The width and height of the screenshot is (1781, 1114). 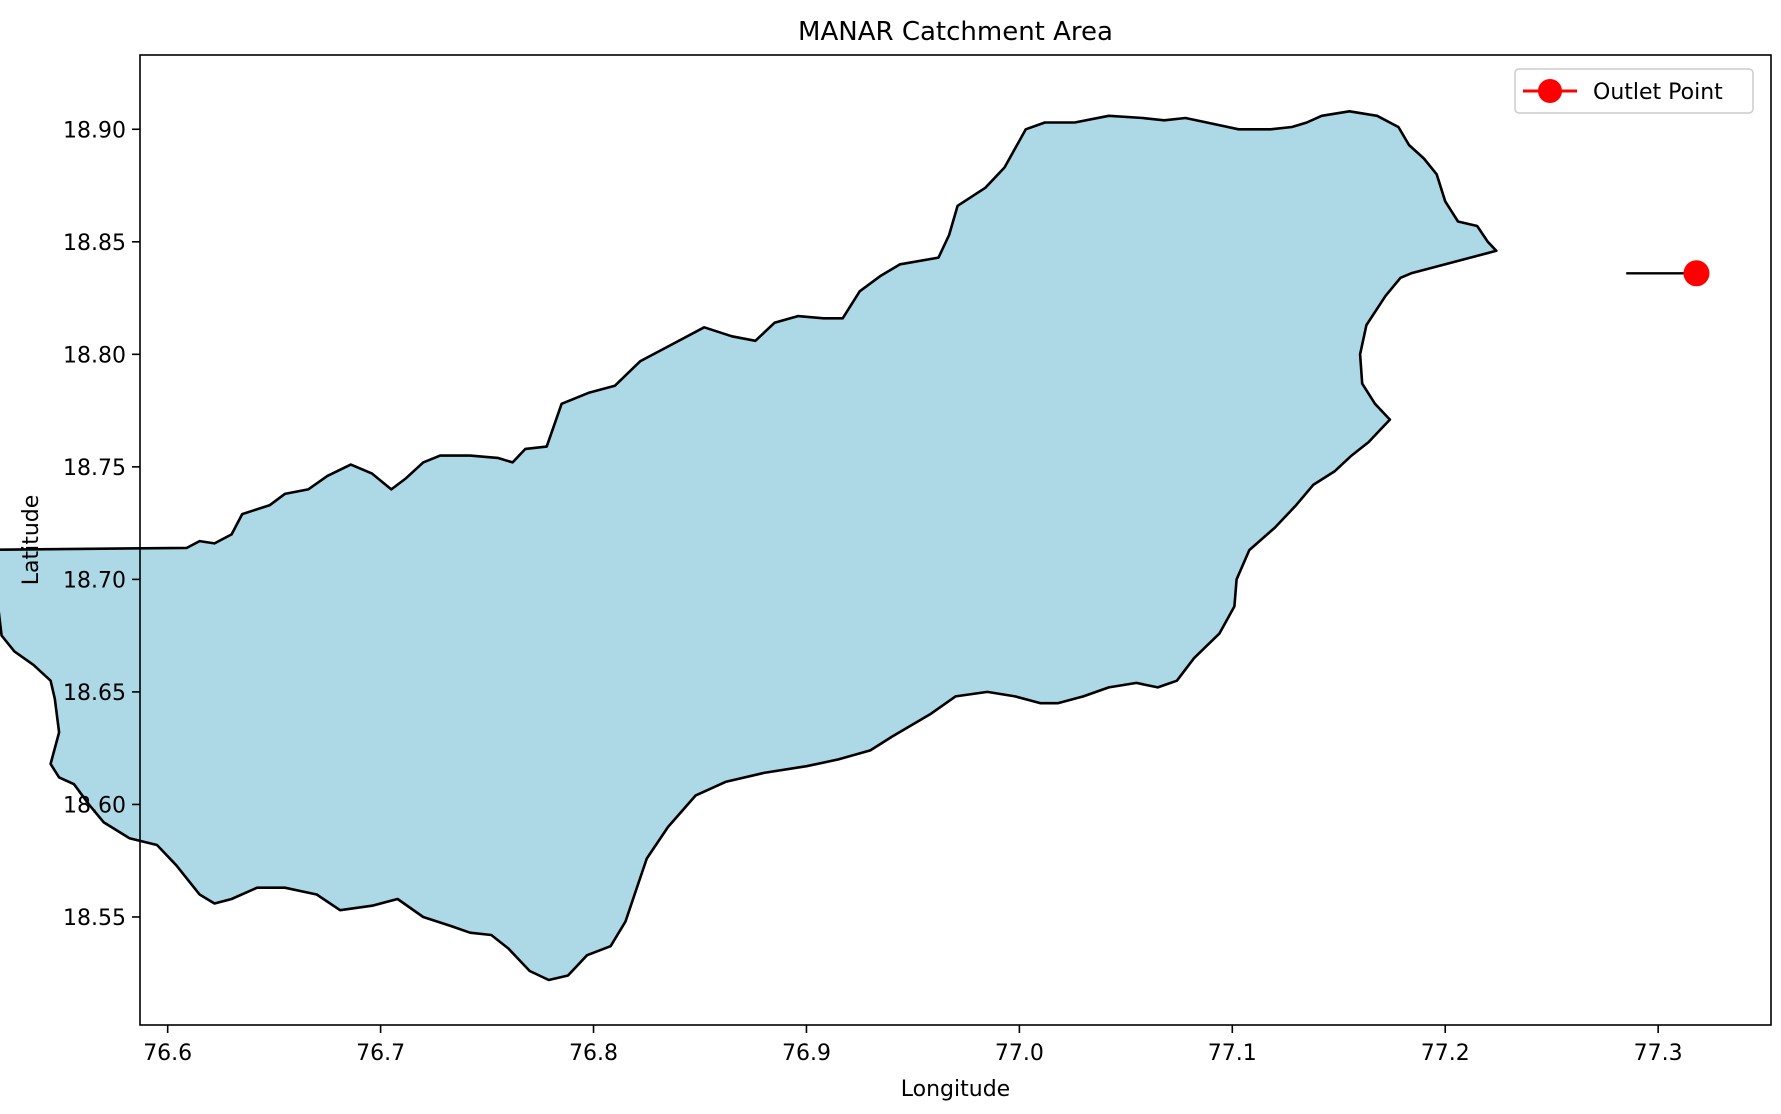 What do you see at coordinates (1232, 1053) in the screenshot?
I see `x-tick-label: 77.1` at bounding box center [1232, 1053].